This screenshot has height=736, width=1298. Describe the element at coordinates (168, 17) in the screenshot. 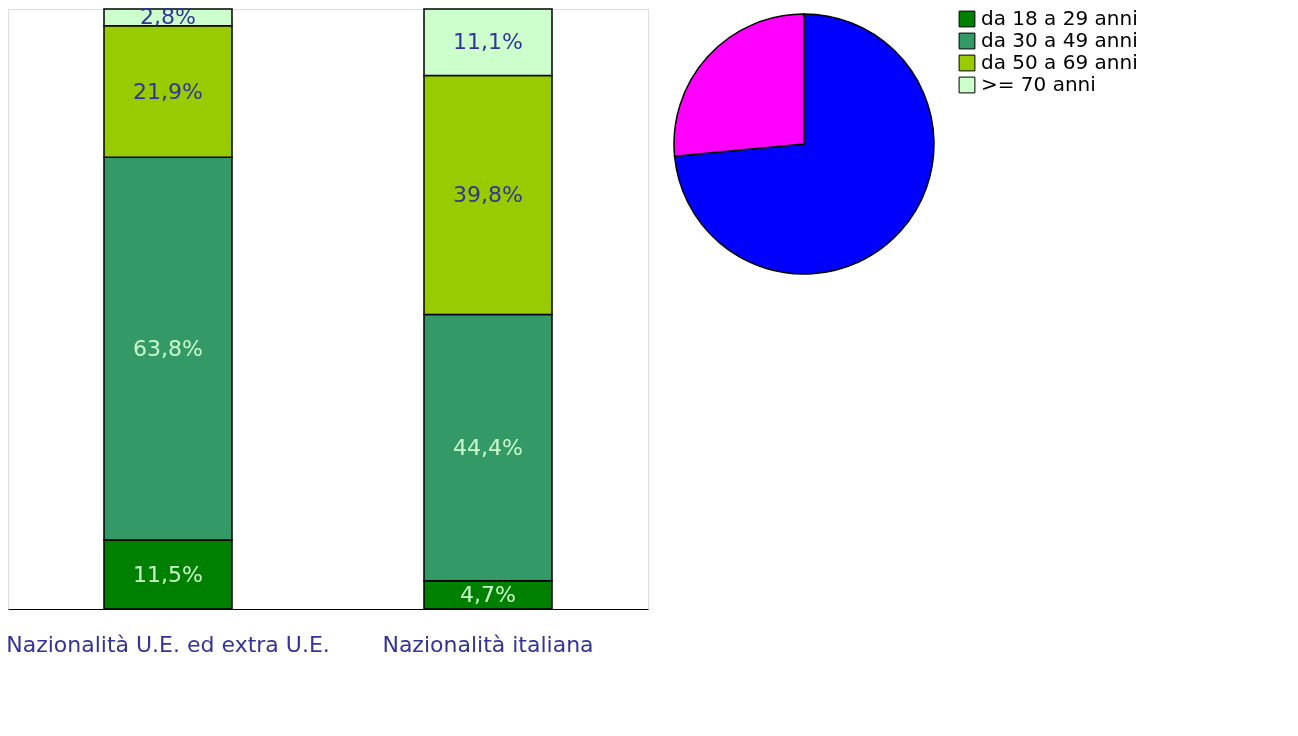

I see `data-label: 2,8%` at that location.